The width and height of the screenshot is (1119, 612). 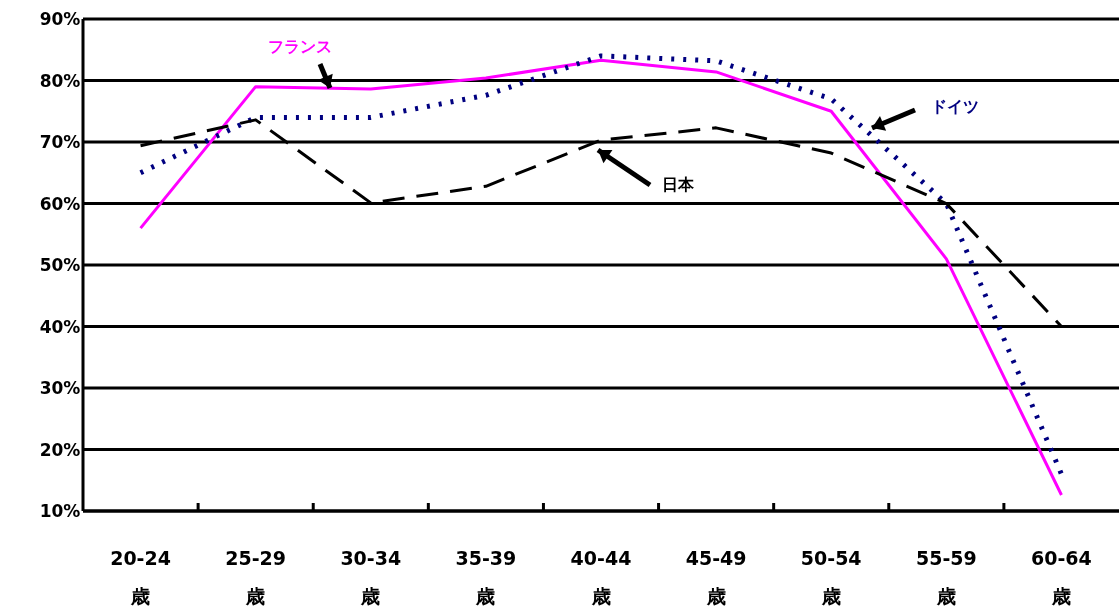 I want to click on x-tick-label: 45-49 歳, so click(x=716, y=577).